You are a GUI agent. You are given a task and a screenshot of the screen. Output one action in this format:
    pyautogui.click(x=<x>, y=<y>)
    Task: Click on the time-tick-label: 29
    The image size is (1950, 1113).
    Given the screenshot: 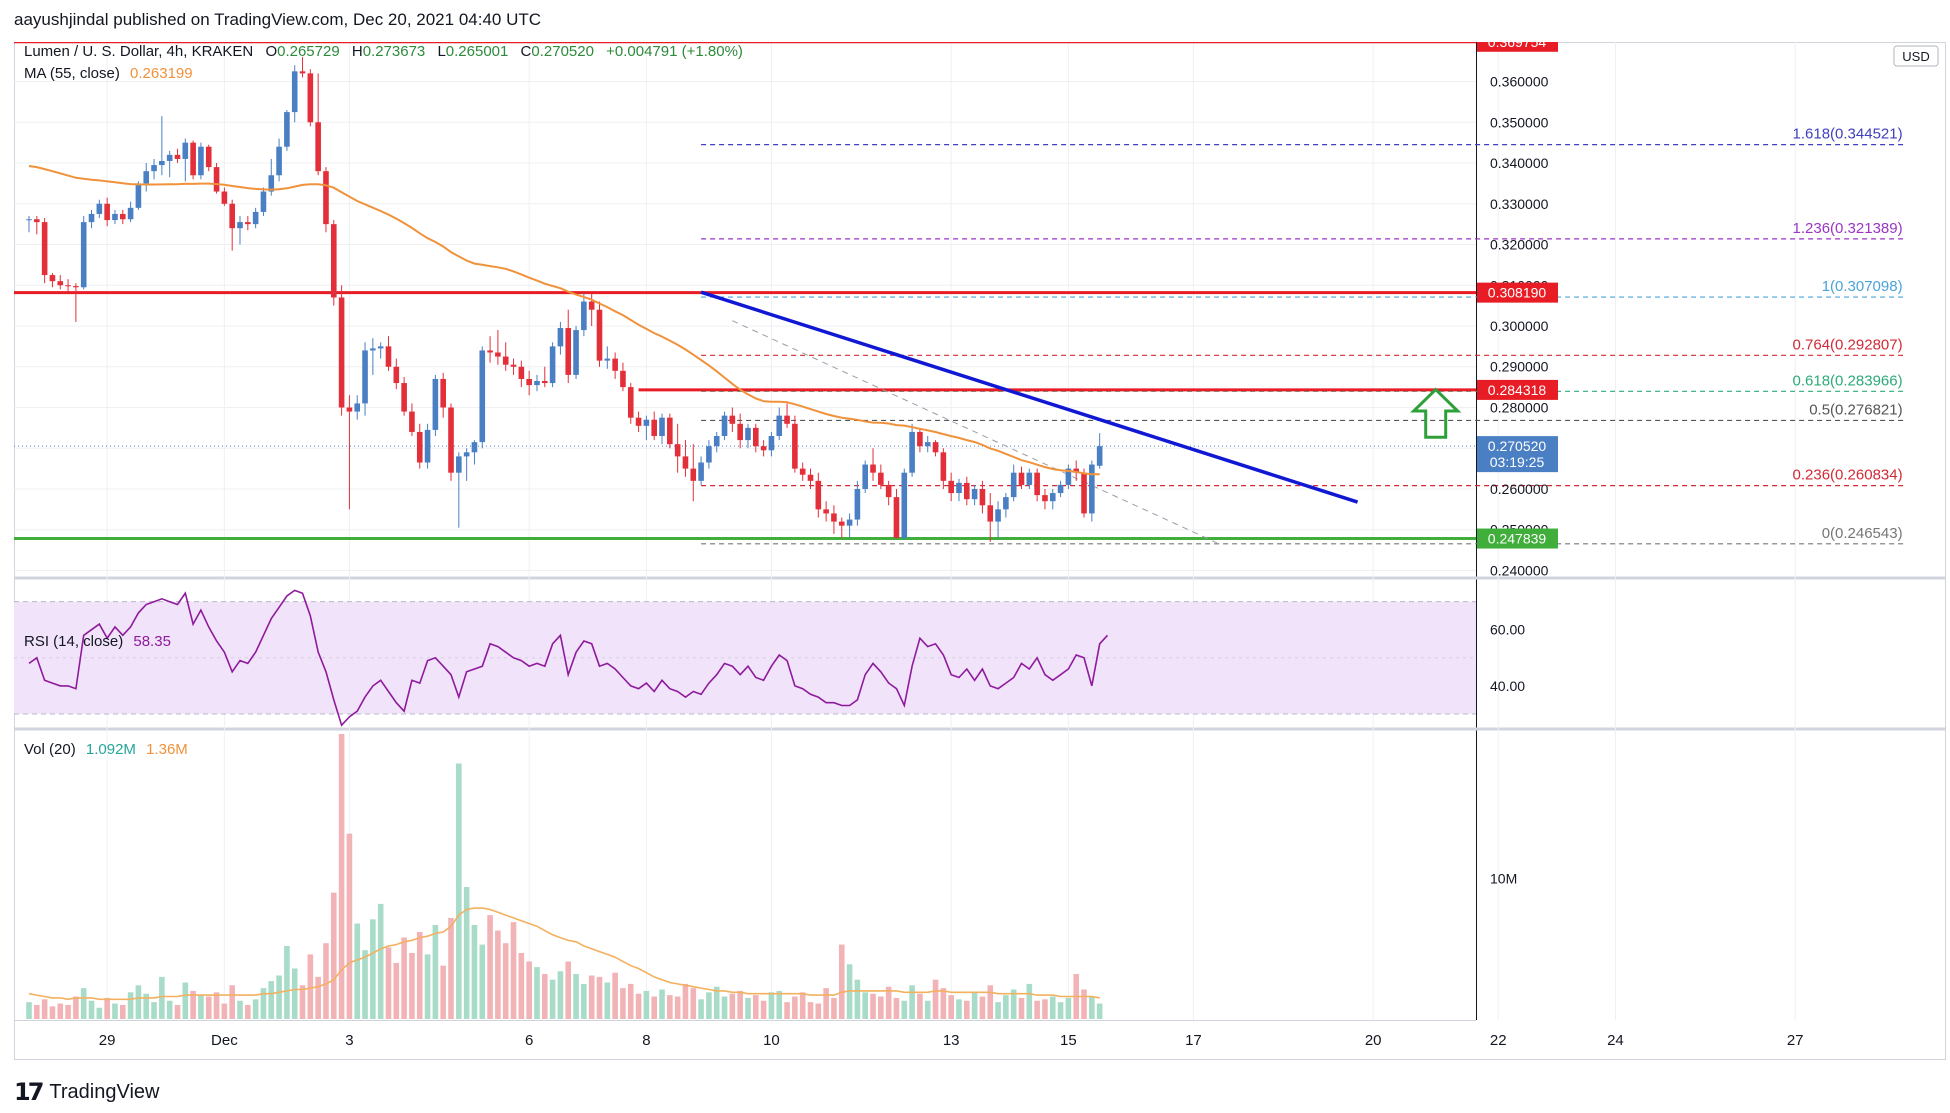 What is the action you would take?
    pyautogui.click(x=107, y=1040)
    